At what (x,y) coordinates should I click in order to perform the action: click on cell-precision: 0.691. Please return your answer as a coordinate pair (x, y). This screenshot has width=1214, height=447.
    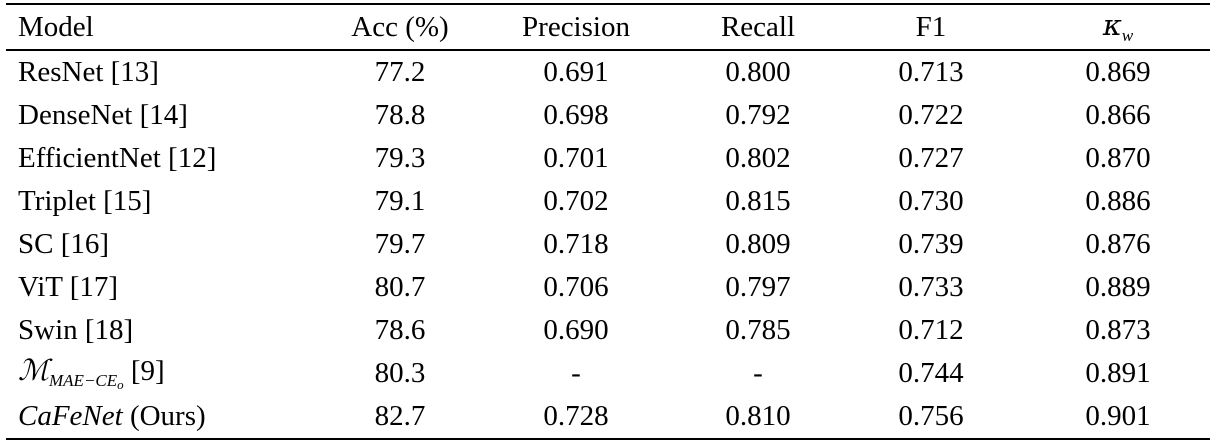
    Looking at the image, I should click on (576, 72).